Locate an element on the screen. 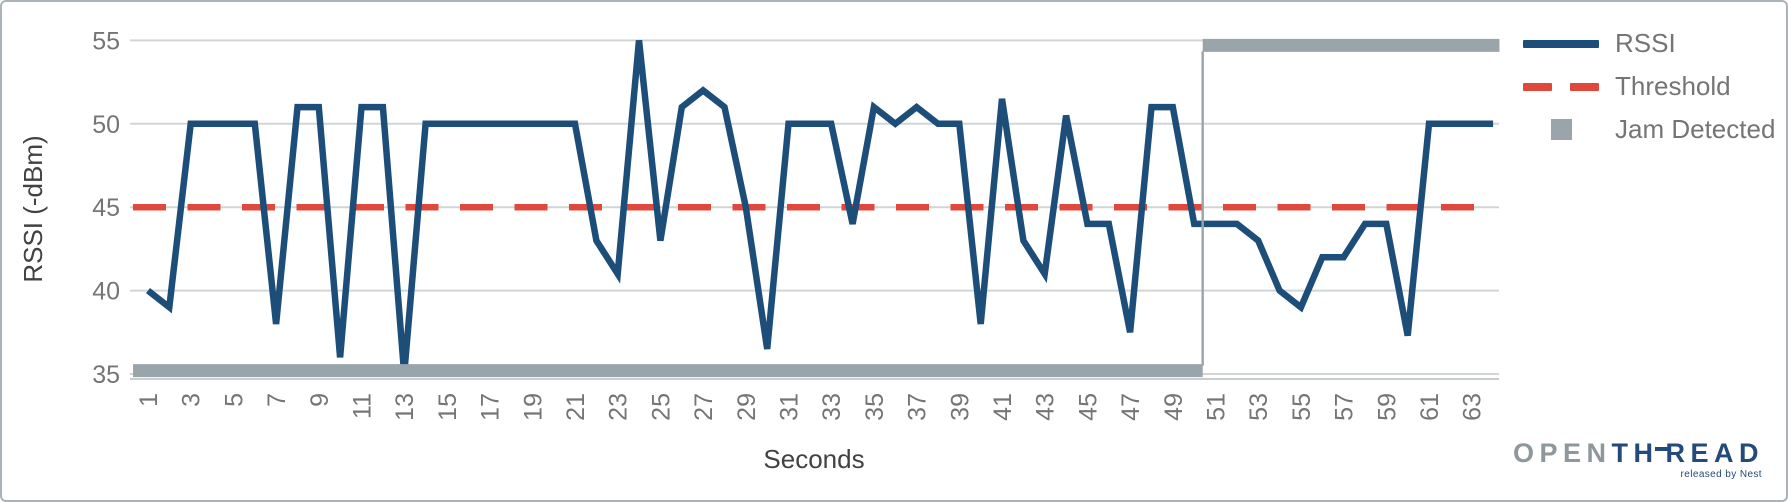  x-tick-label: 29 is located at coordinates (747, 407).